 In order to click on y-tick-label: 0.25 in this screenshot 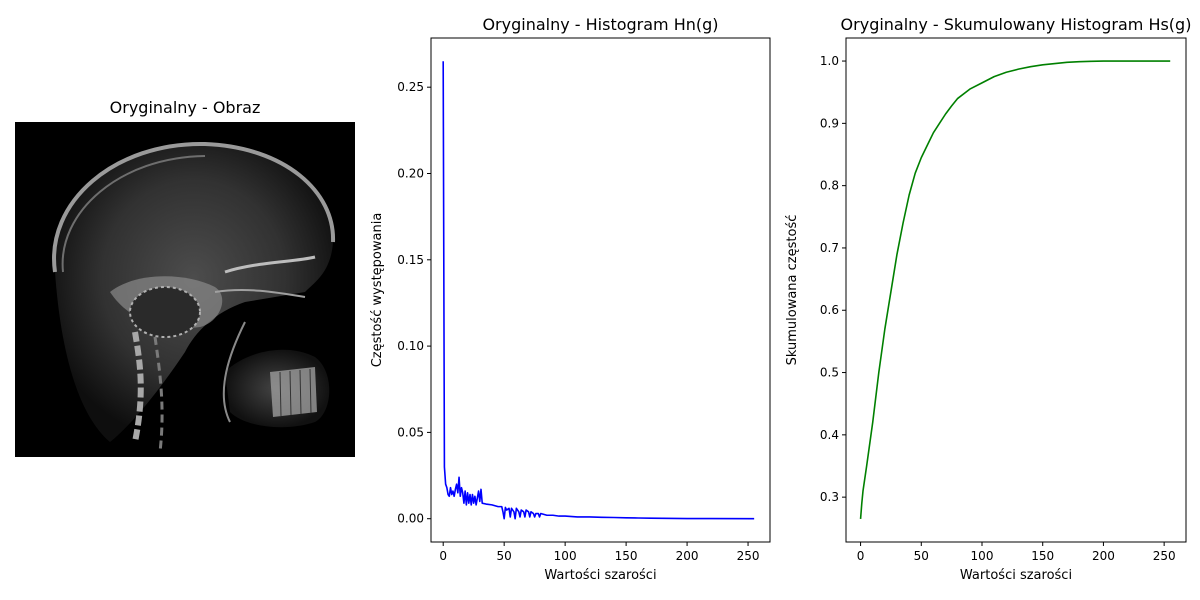, I will do `click(410, 87)`.